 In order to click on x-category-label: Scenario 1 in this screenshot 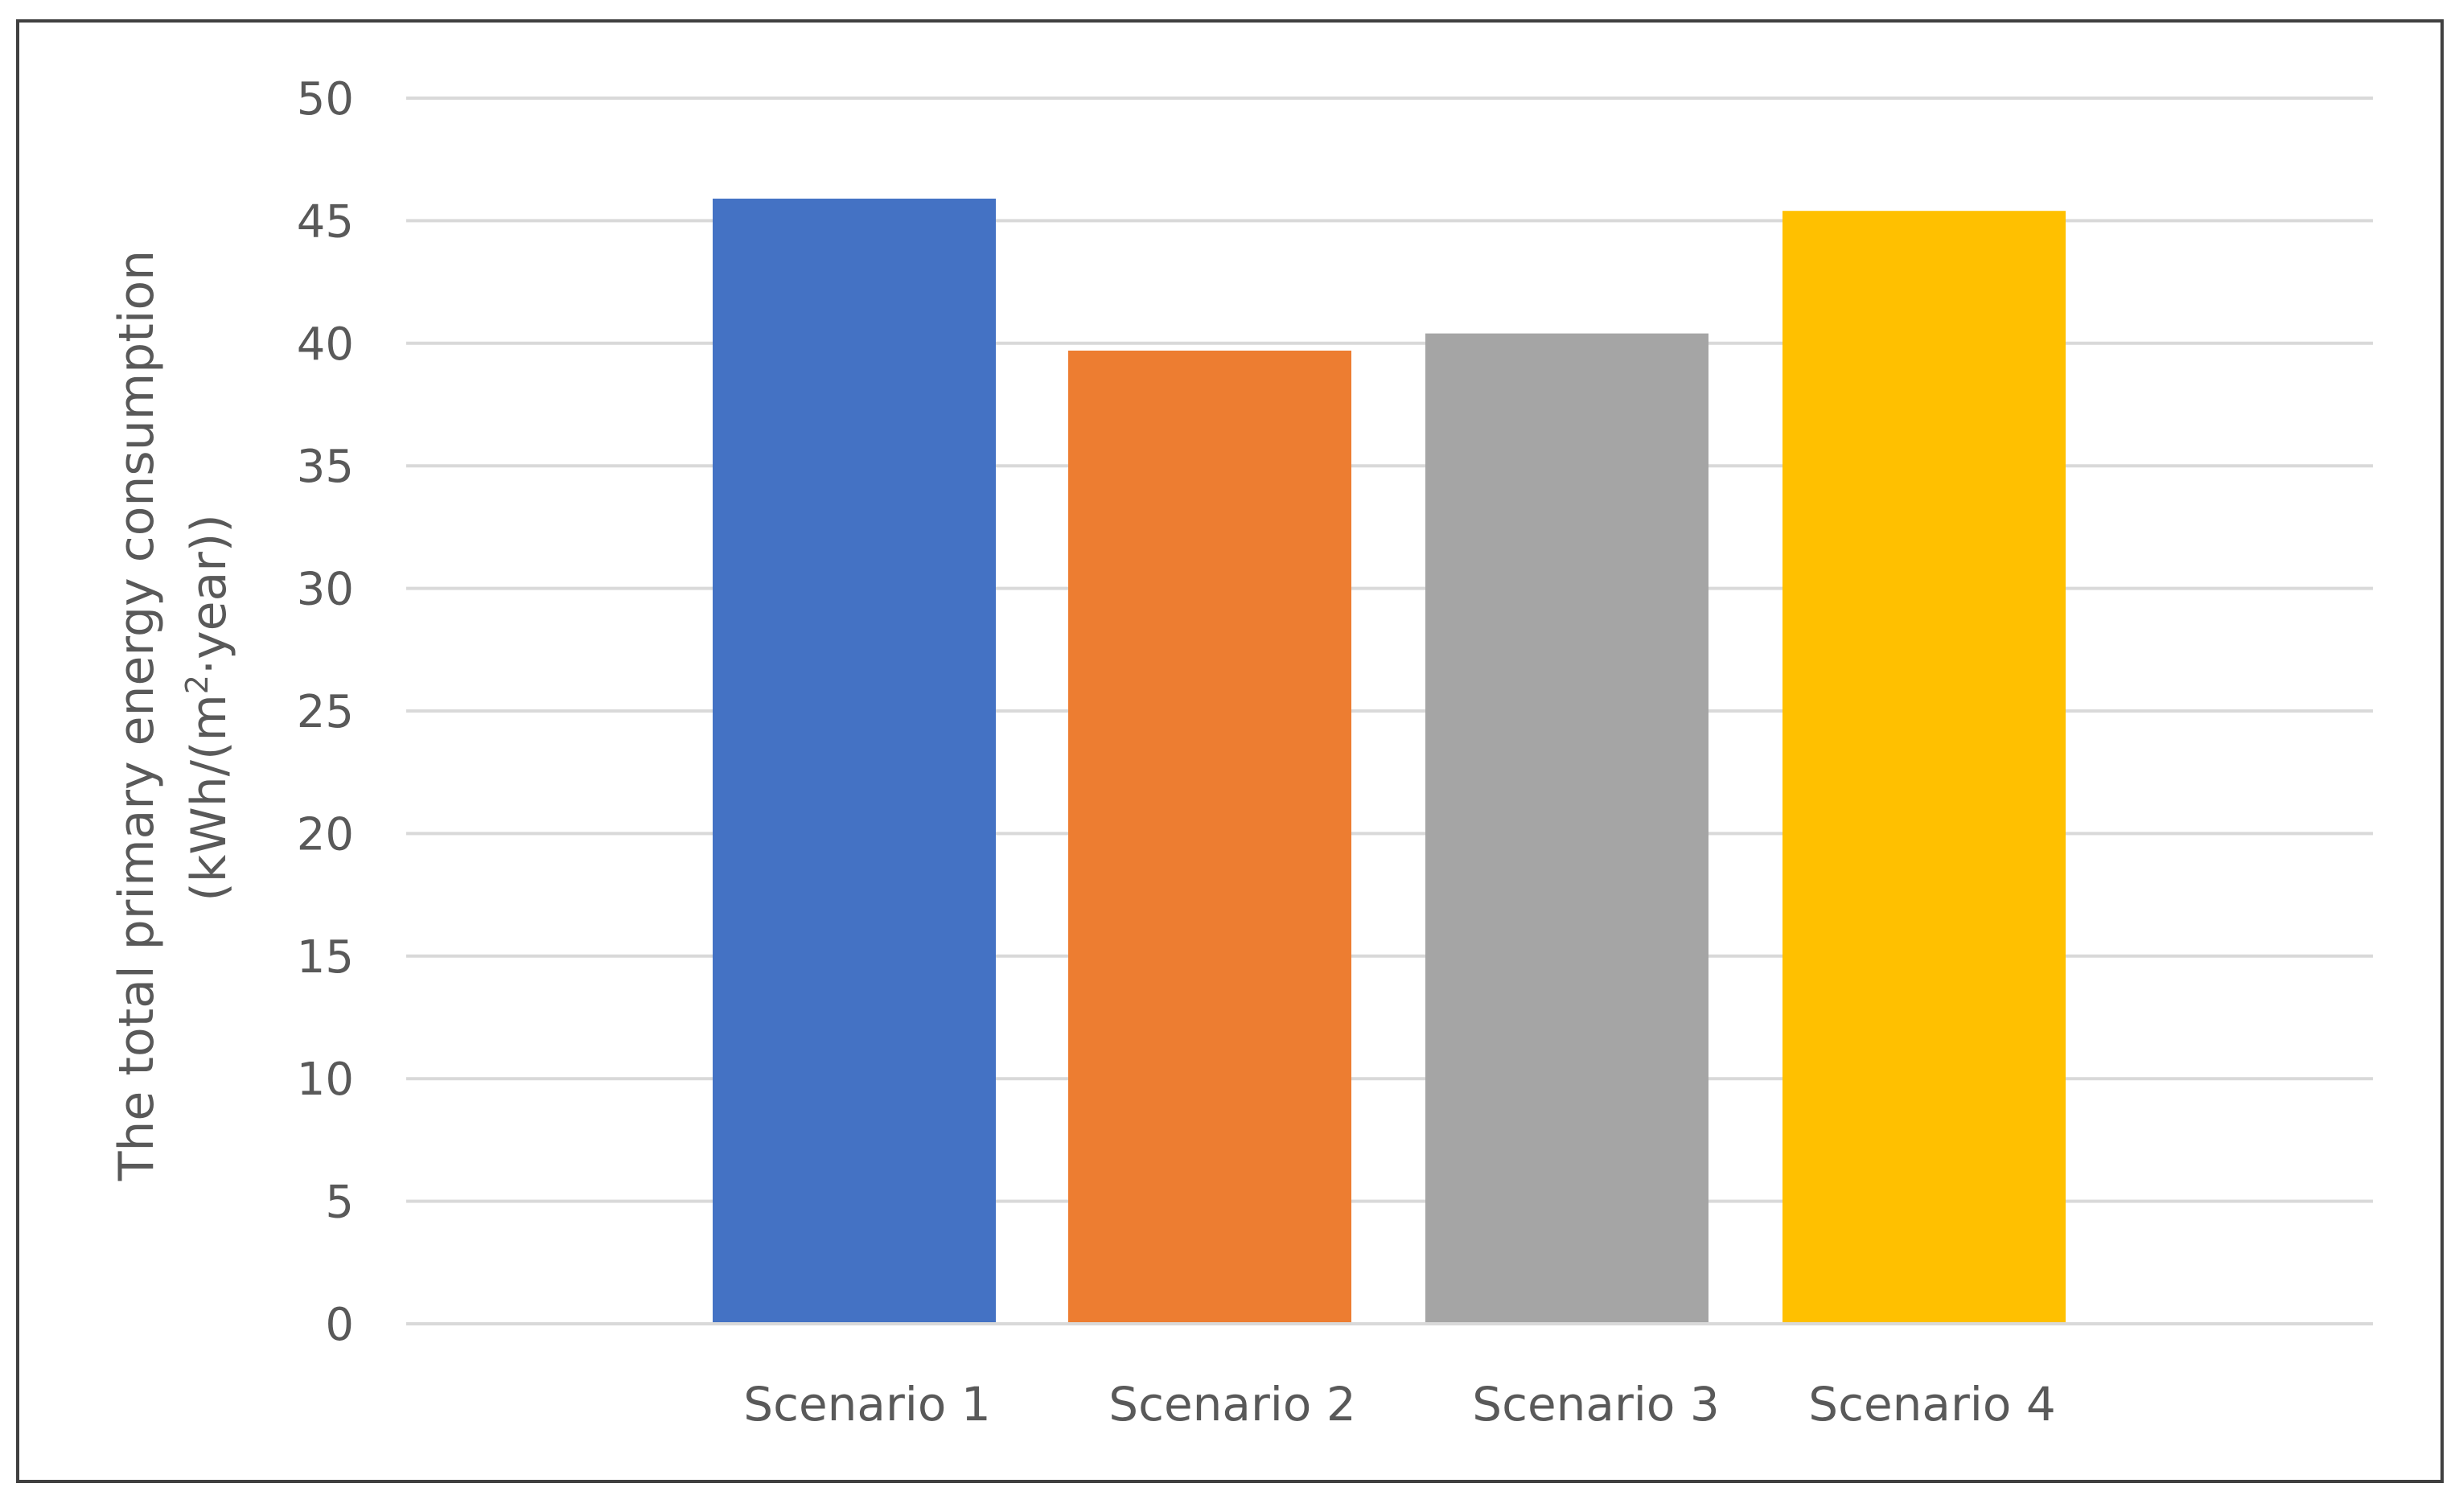, I will do `click(866, 1405)`.